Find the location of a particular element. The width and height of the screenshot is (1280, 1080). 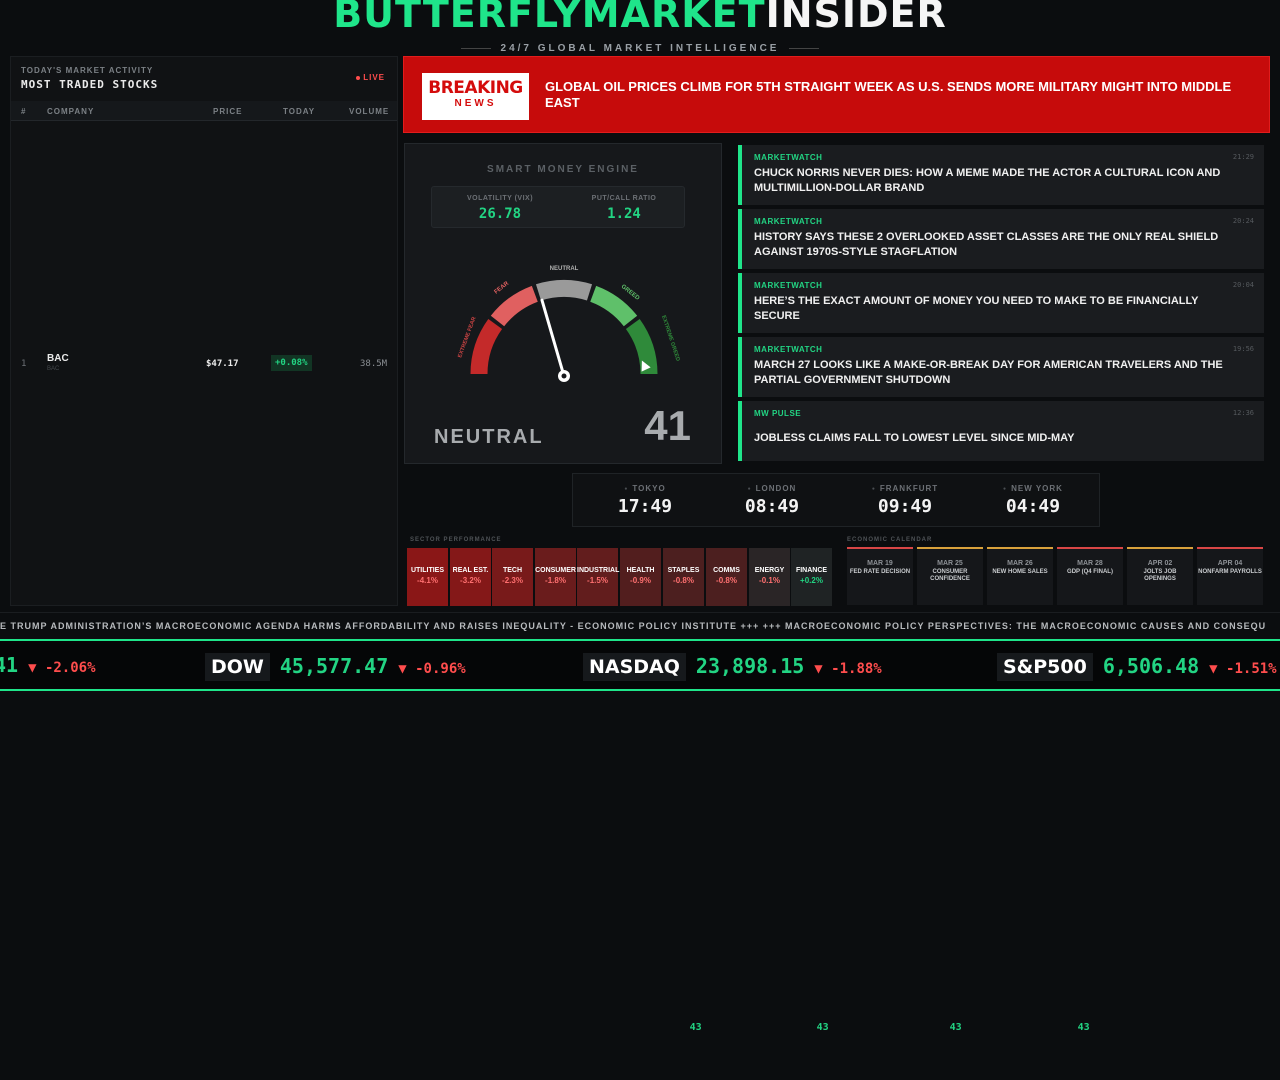

clock-tokyo: TOKYO 17:49 43 is located at coordinates (645, 753).